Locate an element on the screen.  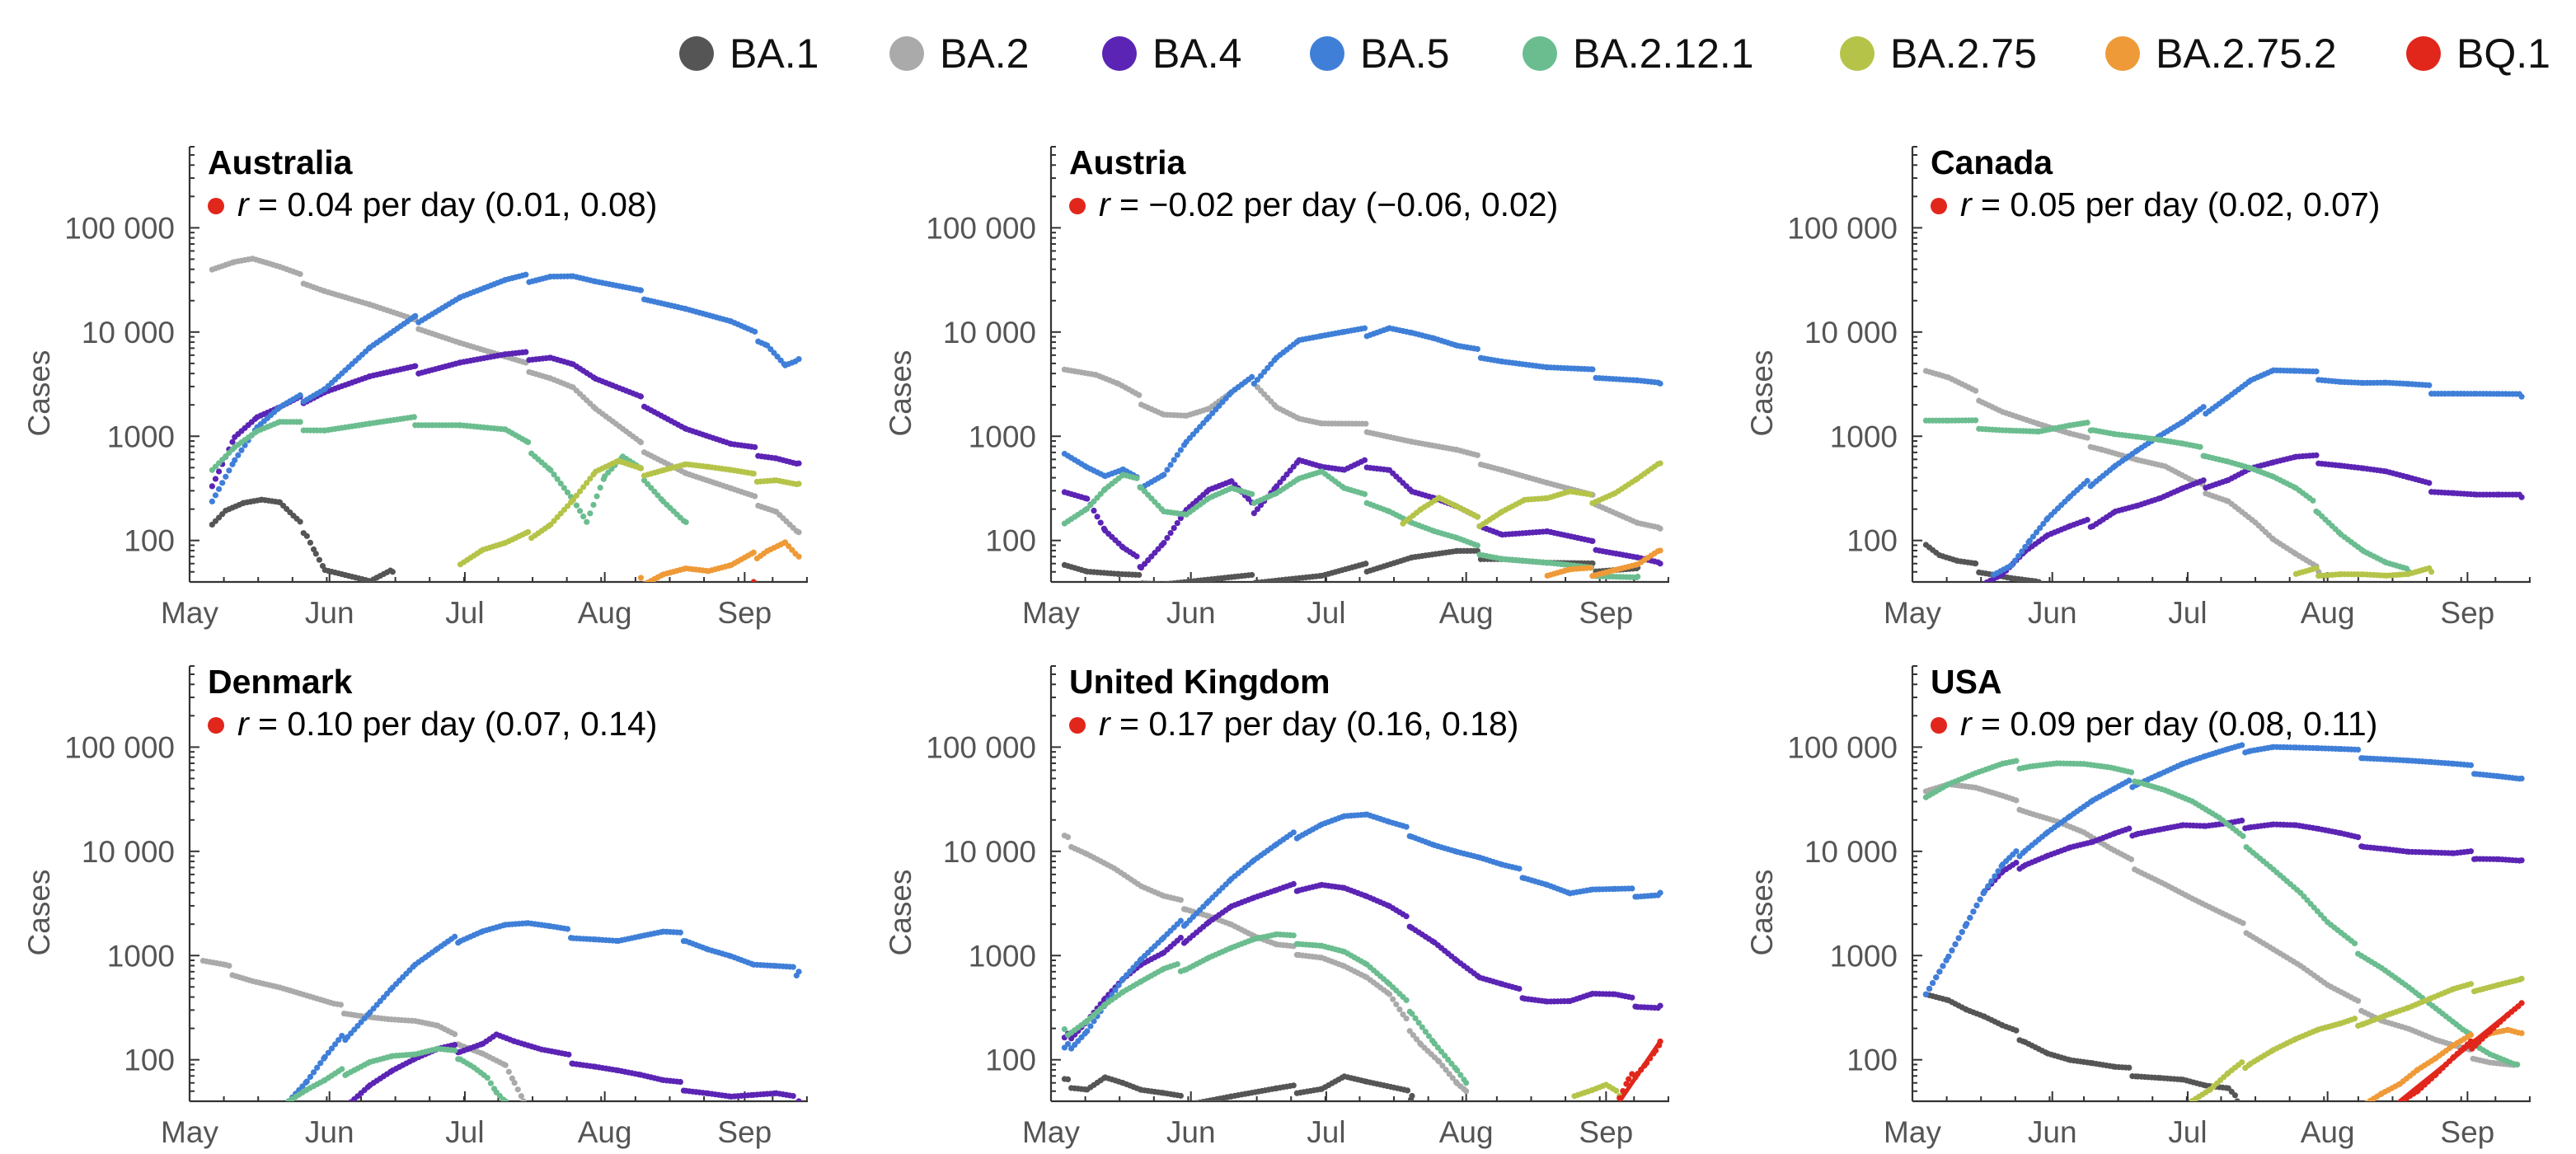
y-tick-label: 100 000 is located at coordinates (981, 228).